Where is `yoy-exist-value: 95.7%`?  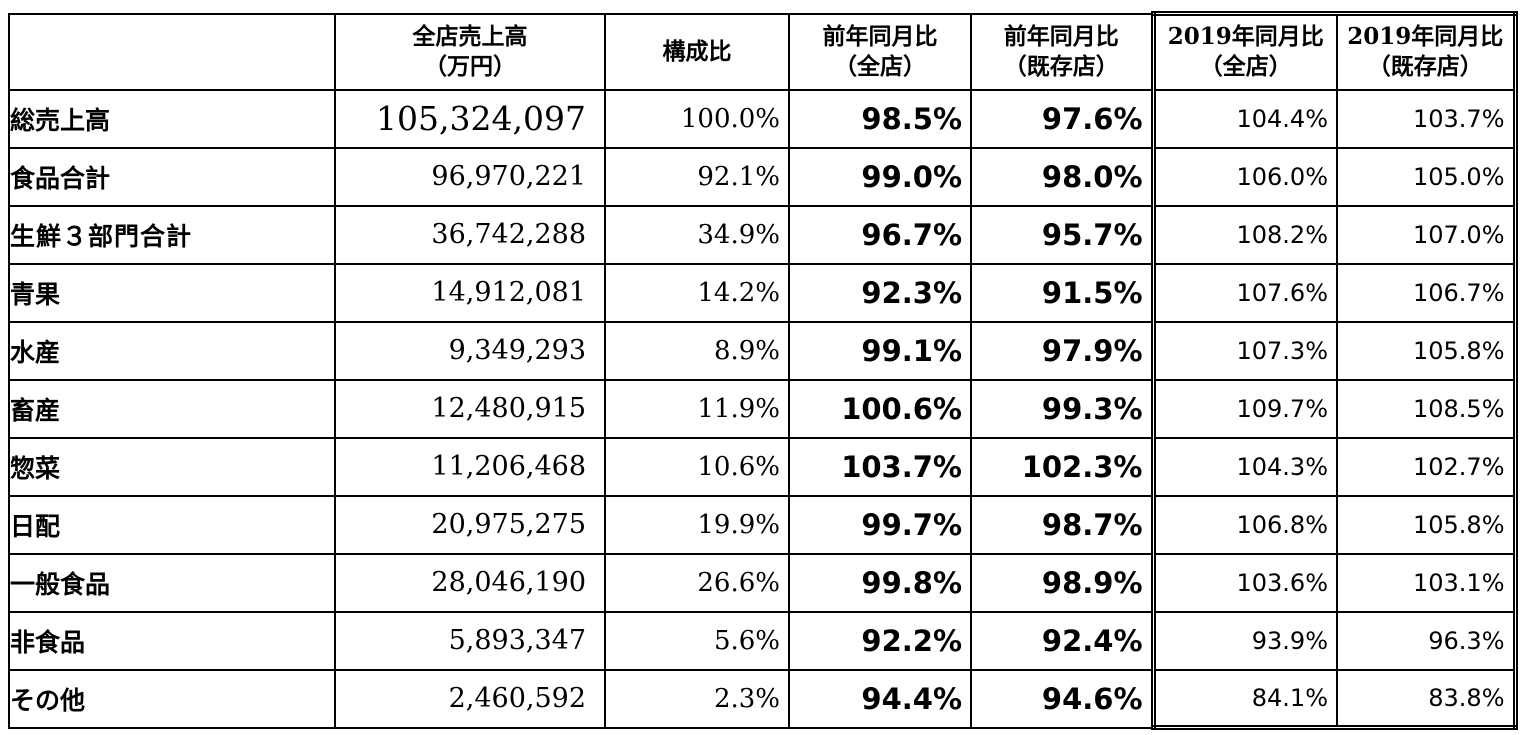
yoy-exist-value: 95.7% is located at coordinates (1062, 234).